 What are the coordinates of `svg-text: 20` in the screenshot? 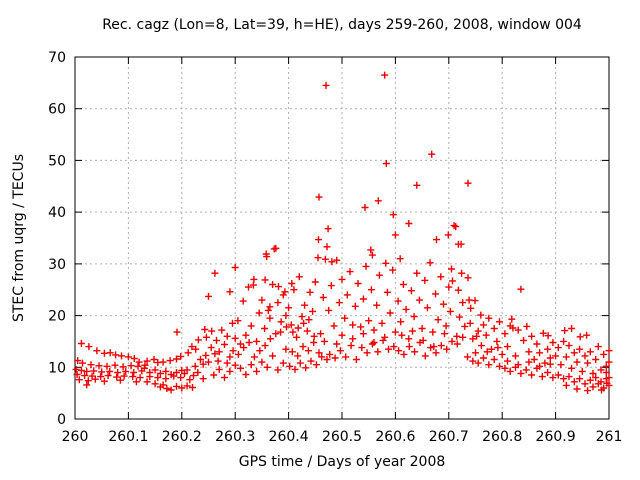 It's located at (57, 317).